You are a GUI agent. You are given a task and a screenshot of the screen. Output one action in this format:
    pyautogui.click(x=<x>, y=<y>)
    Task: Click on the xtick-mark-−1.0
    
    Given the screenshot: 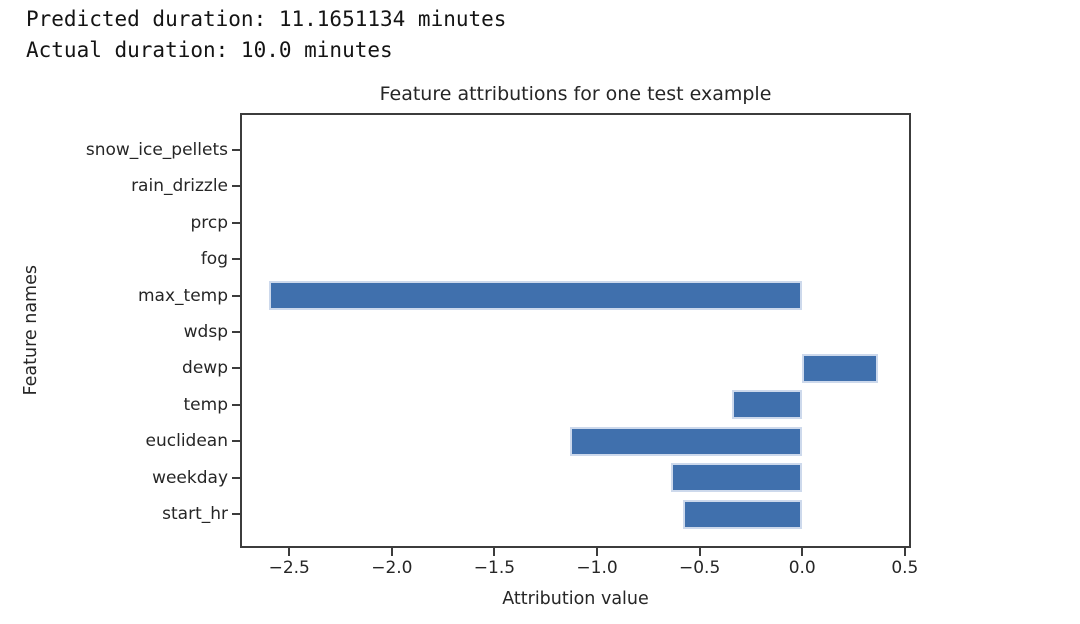 What is the action you would take?
    pyautogui.click(x=597, y=552)
    